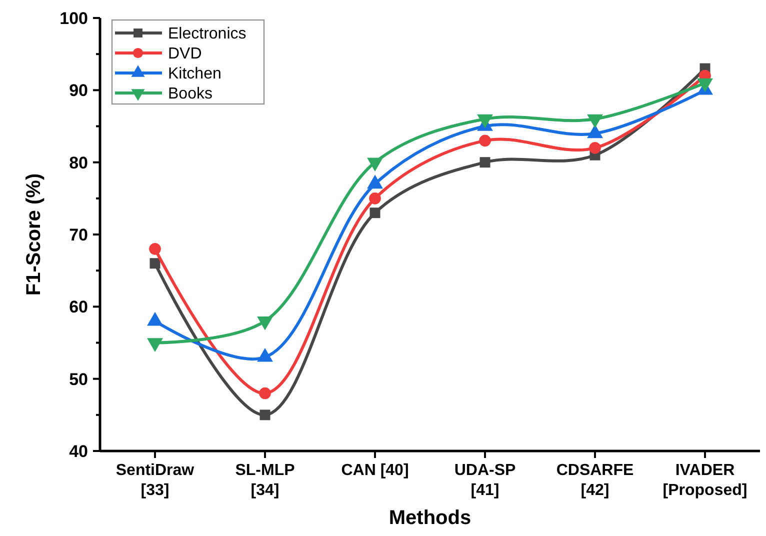  Describe the element at coordinates (190, 94) in the screenshot. I see `legend-label: Books` at that location.